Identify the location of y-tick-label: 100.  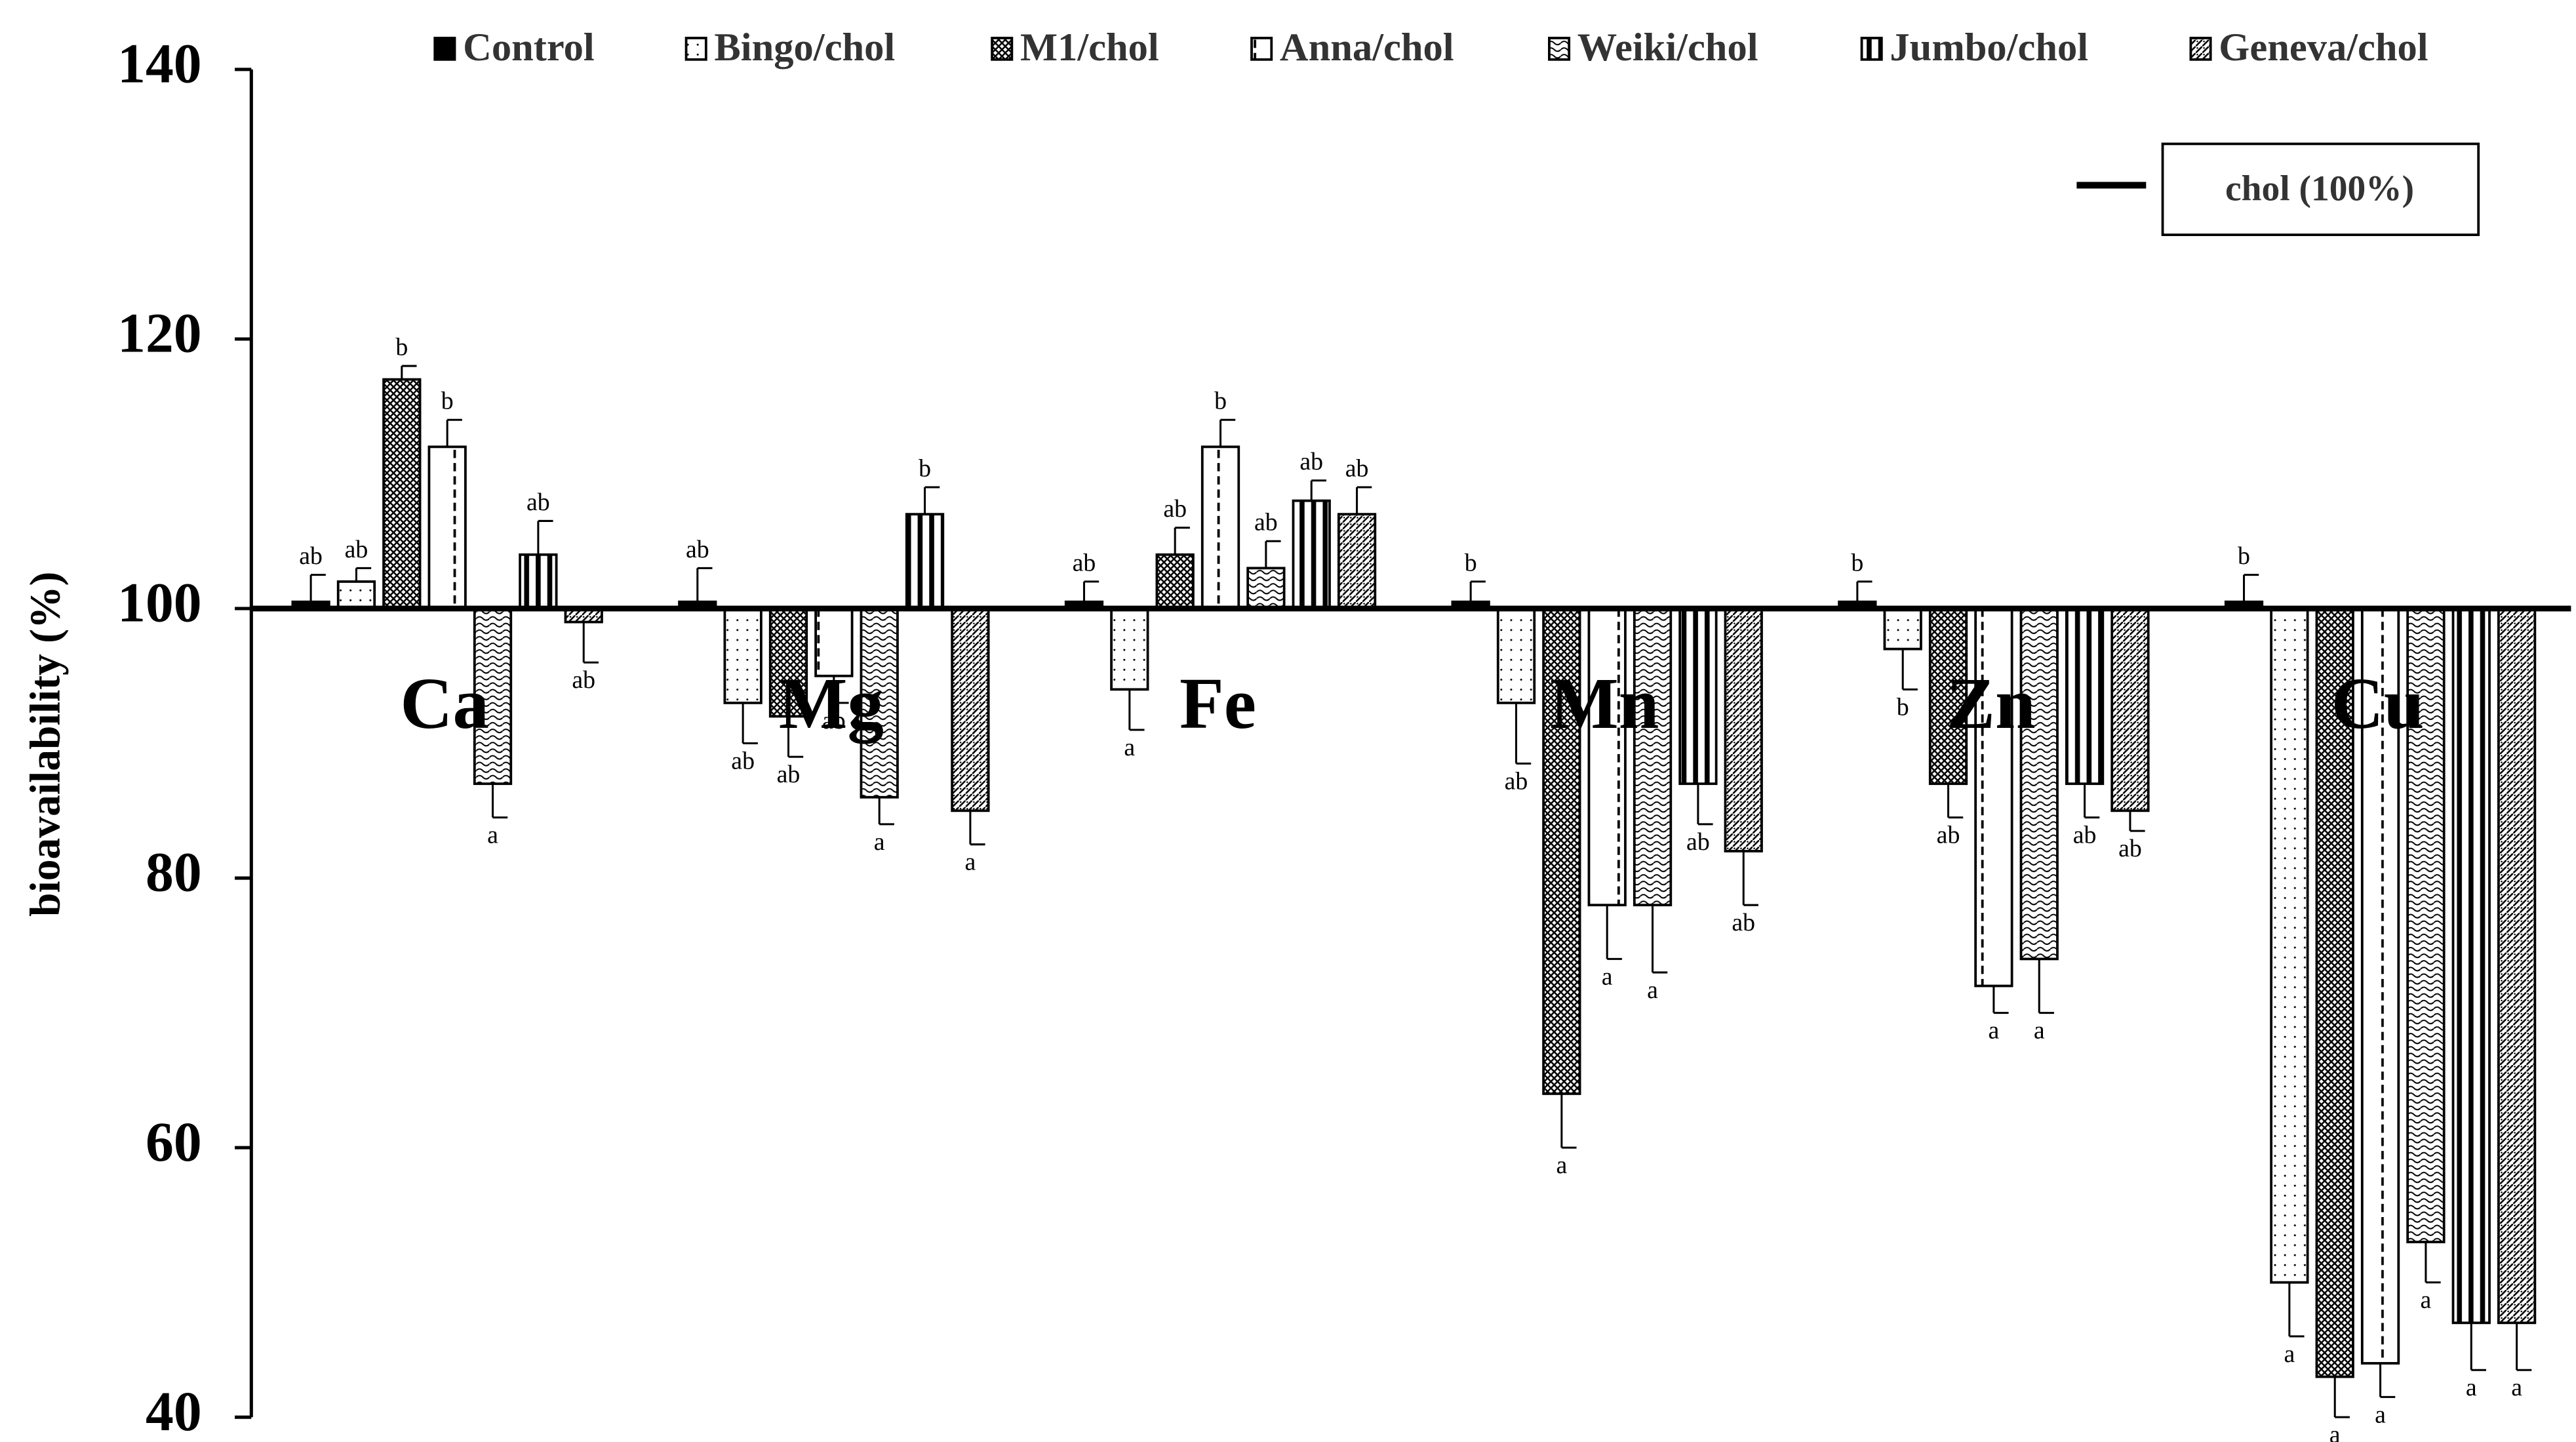
(159, 603).